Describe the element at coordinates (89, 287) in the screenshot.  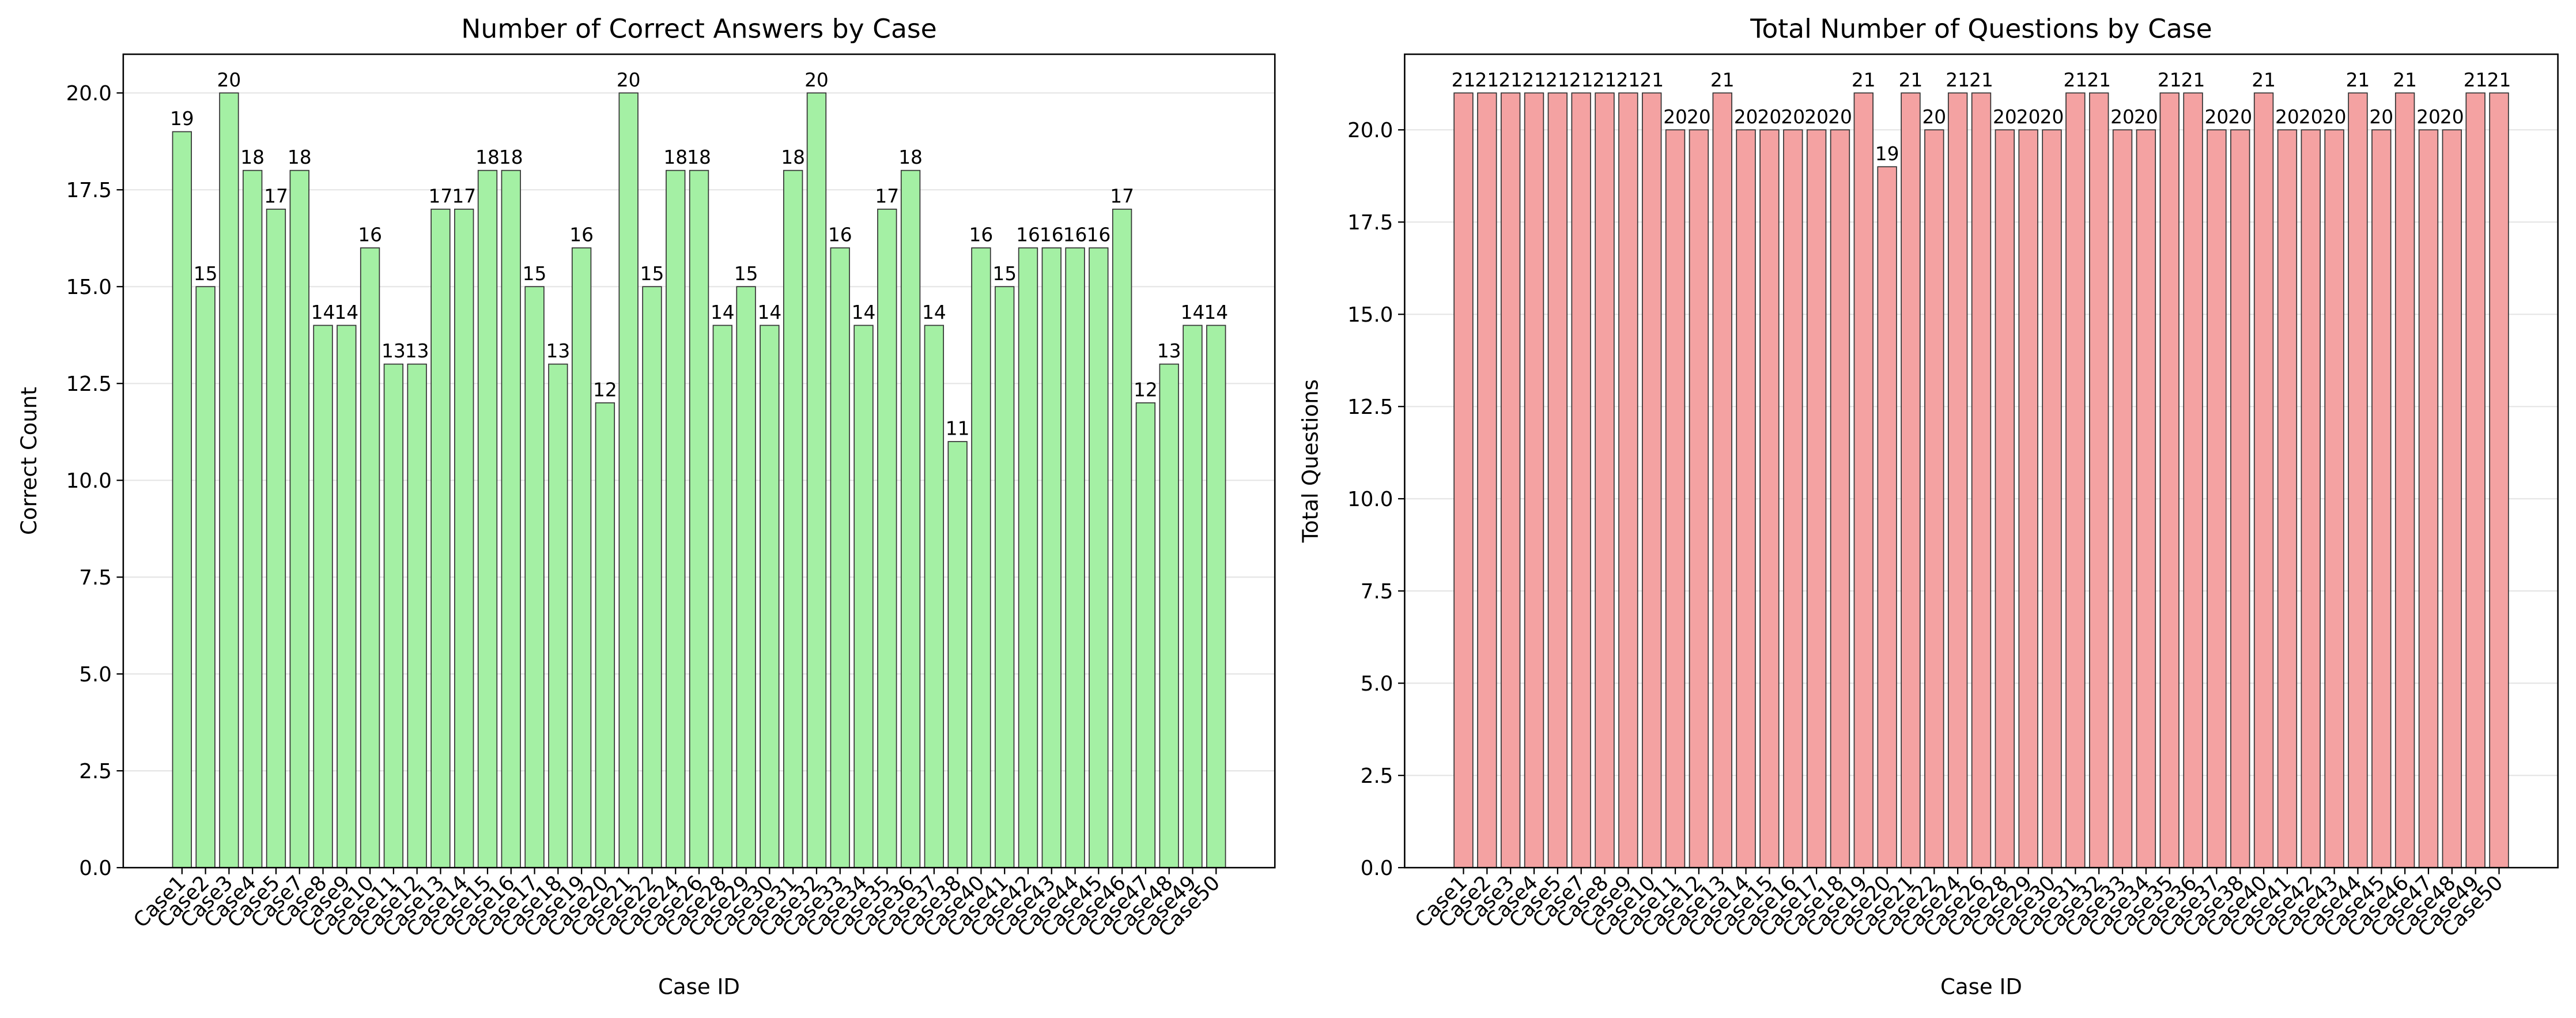
I see `y-tick-label: 15.0` at that location.